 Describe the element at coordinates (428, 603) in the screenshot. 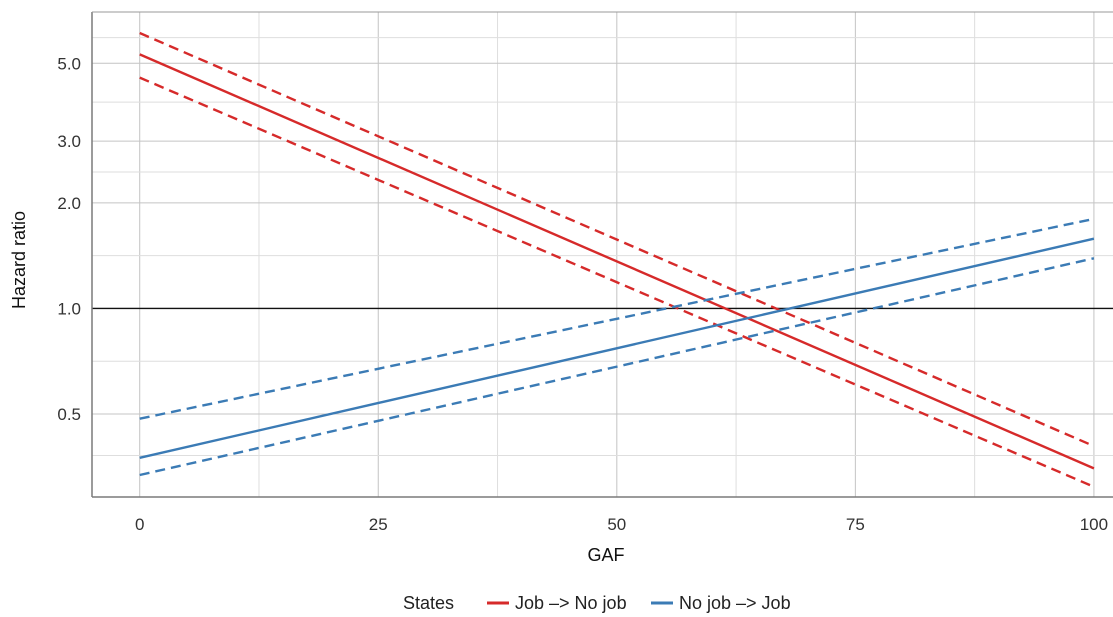

I see `legend-title: States` at that location.